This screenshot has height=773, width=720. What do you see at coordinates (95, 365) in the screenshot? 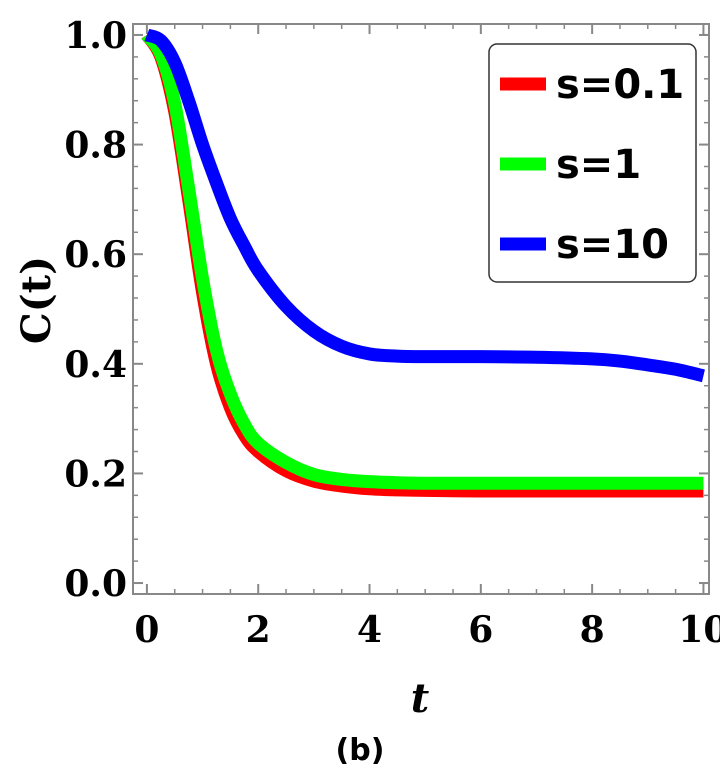
I see `y-tick-label: 0.4` at bounding box center [95, 365].